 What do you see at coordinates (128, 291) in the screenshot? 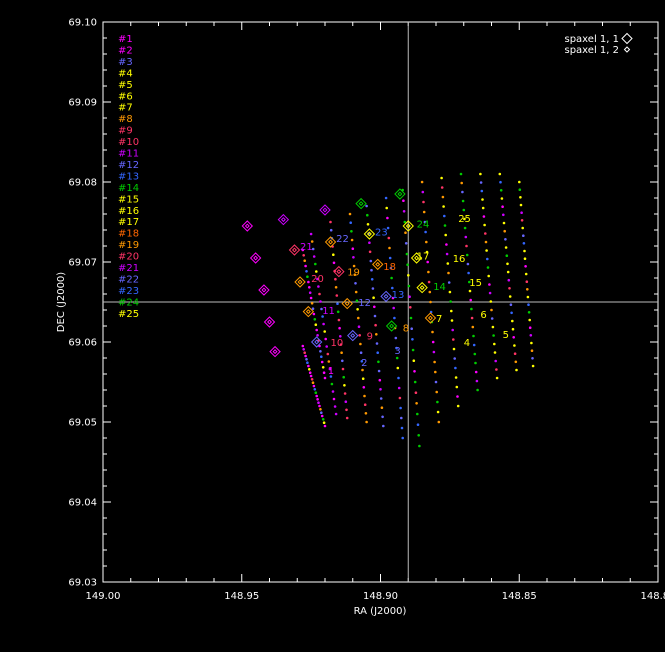
I see `legend-entry: #23` at bounding box center [128, 291].